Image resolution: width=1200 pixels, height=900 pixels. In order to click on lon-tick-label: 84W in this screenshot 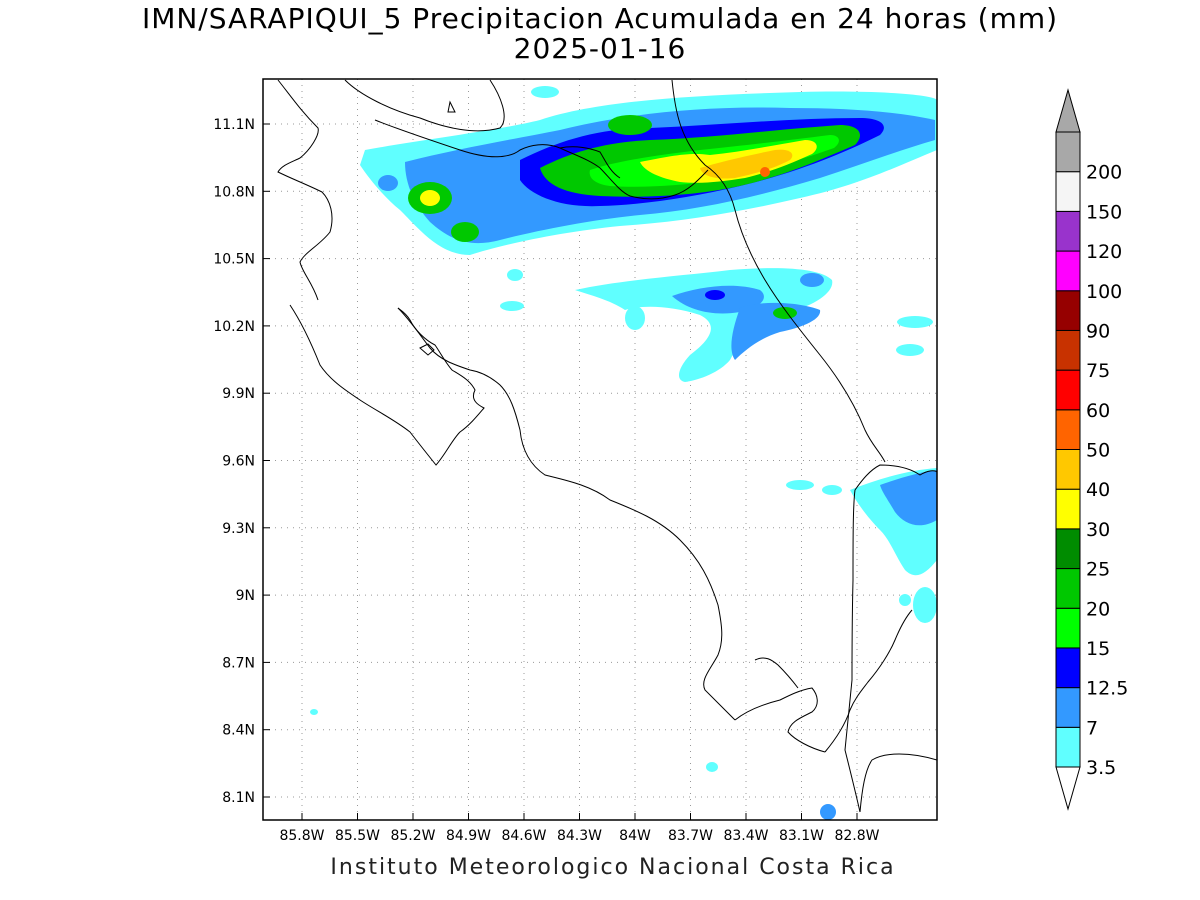, I will do `click(635, 836)`.